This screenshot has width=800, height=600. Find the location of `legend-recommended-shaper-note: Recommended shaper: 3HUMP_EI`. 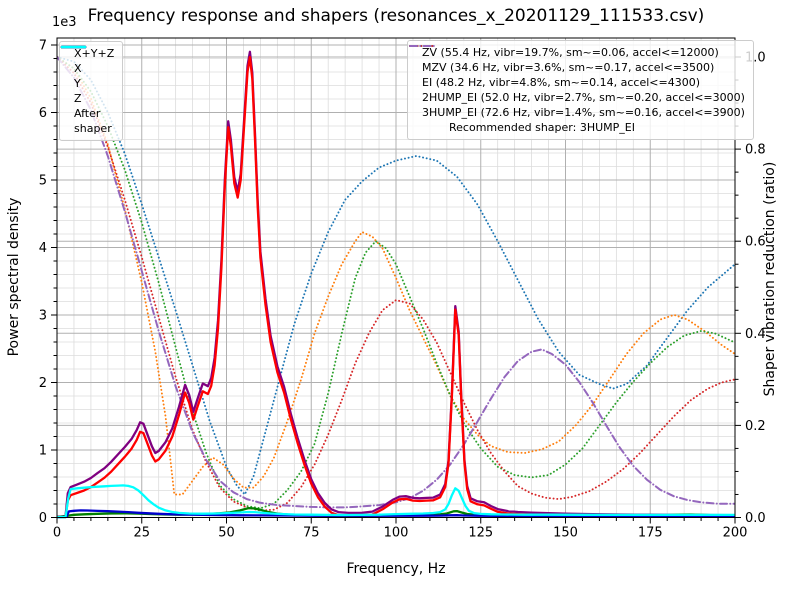

legend-recommended-shaper-note: Recommended shaper: 3HUMP_EI is located at coordinates (542, 127).